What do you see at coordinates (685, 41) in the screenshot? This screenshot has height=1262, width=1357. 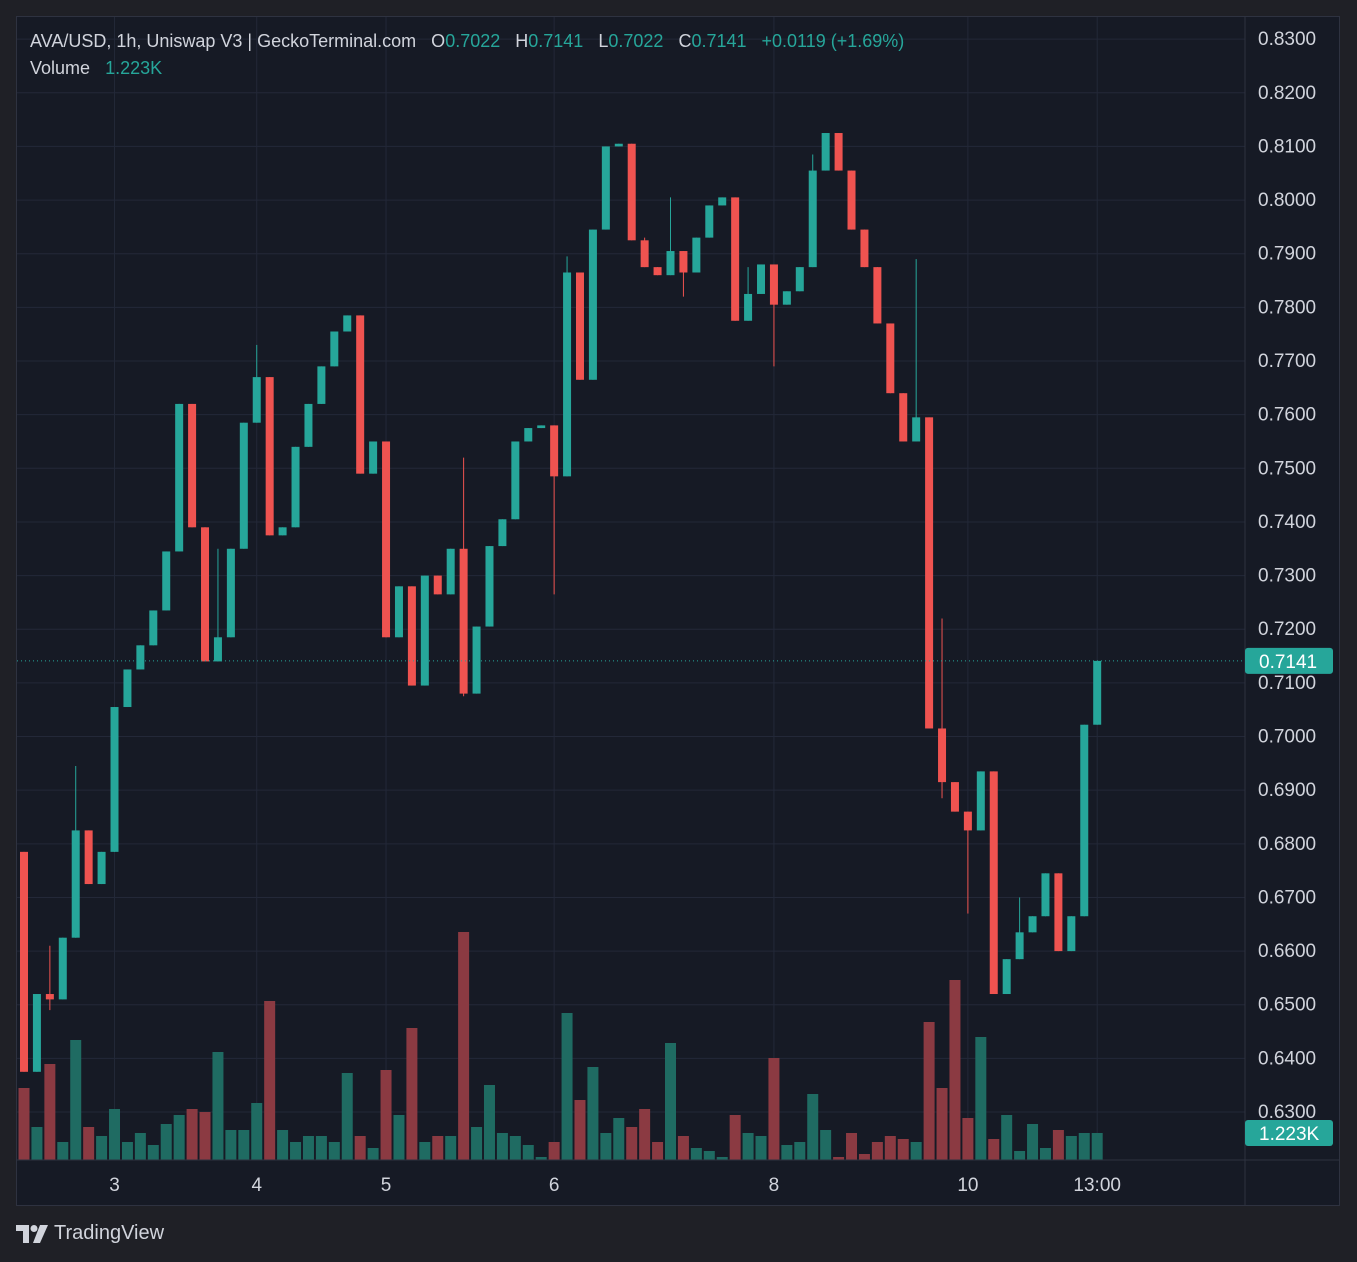 I see `legend-close-label: C` at bounding box center [685, 41].